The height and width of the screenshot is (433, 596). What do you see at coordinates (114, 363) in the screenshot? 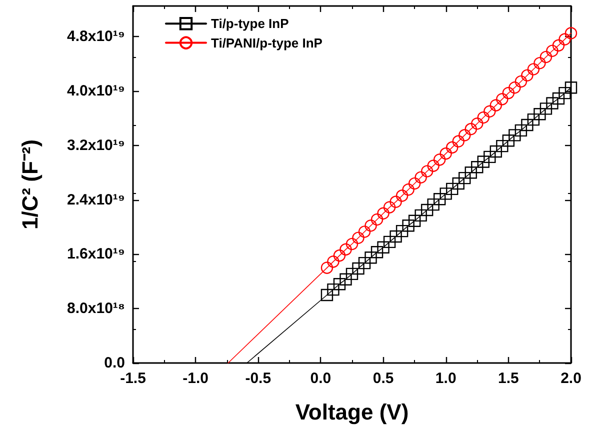
I see `y-tick-label: 0.0` at bounding box center [114, 363].